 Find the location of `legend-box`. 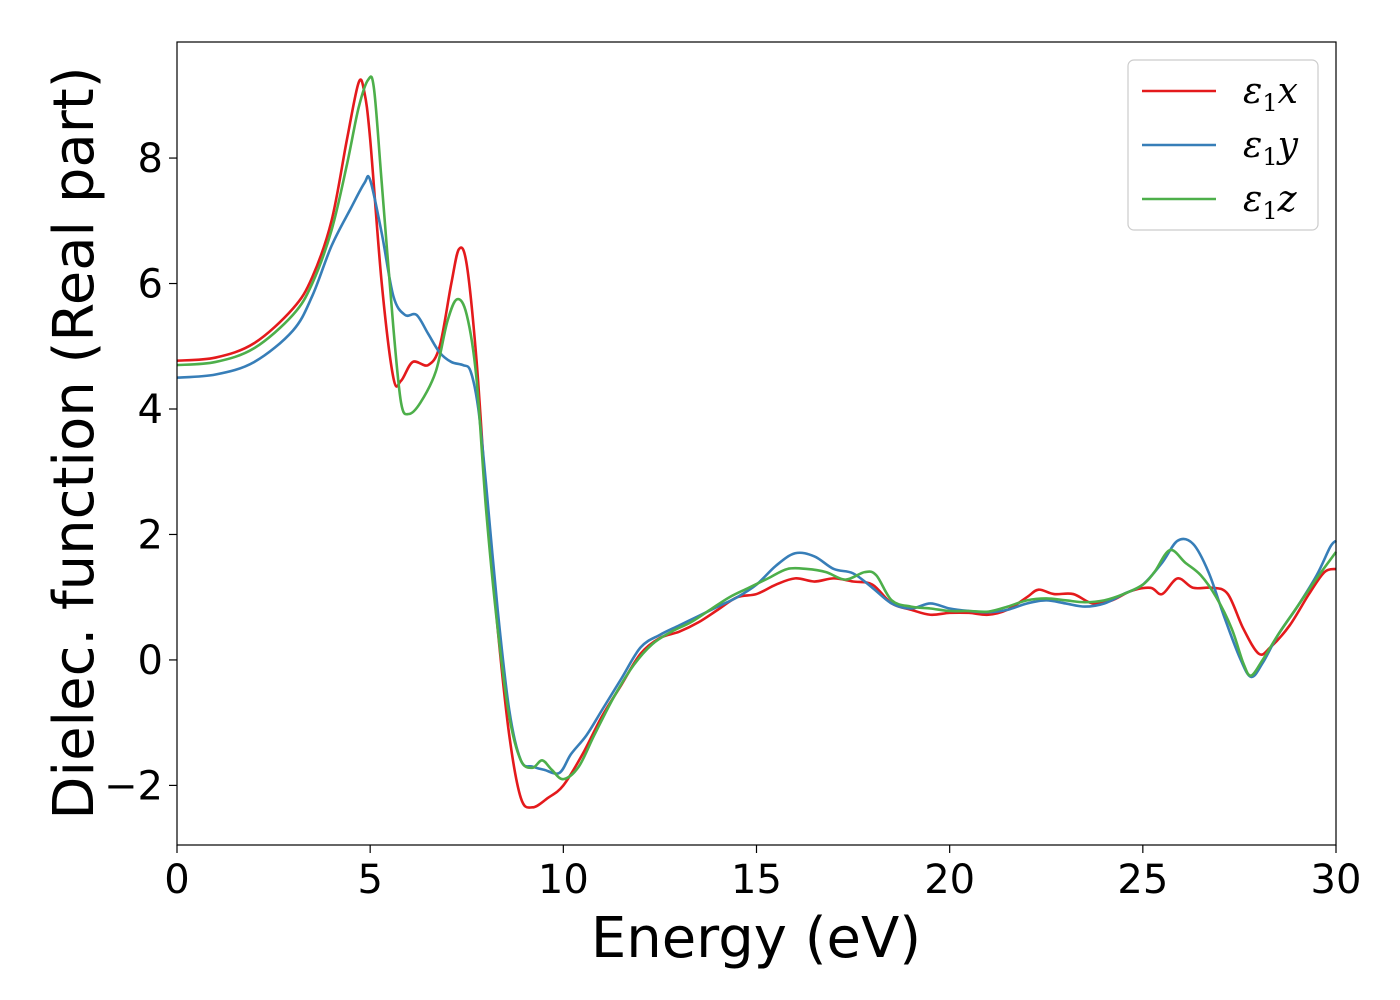

legend-box is located at coordinates (1223, 145).